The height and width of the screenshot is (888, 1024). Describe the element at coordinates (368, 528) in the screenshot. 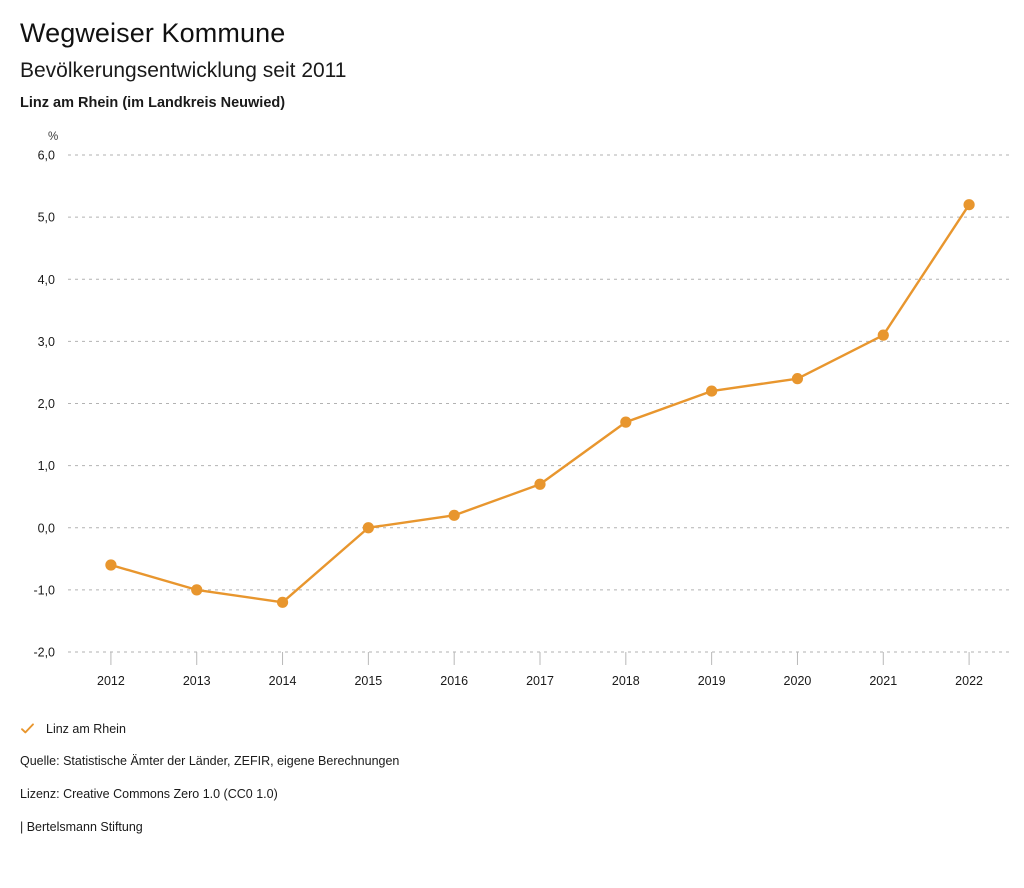

I see `data-point-marker: 2015: 0 %` at that location.